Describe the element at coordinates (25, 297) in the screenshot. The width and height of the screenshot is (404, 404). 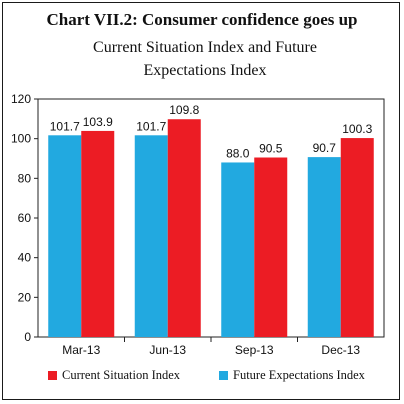
I see `y-tick-label: 20` at that location.